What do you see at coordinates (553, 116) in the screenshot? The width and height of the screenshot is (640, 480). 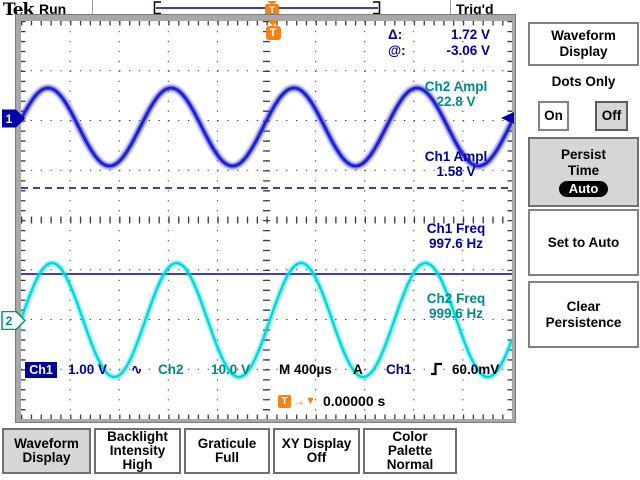 I see `dots-only-on-button: On` at bounding box center [553, 116].